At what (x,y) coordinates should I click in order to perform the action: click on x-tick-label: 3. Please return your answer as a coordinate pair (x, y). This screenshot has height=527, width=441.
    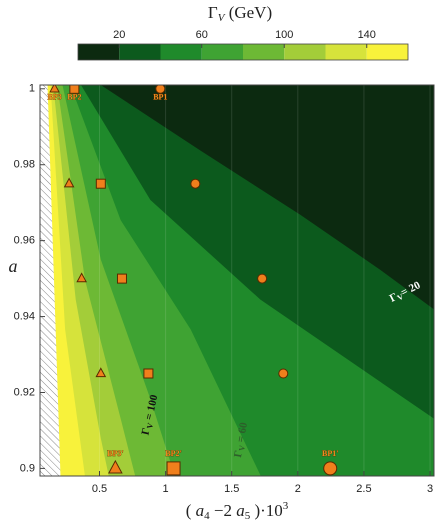
    Looking at the image, I should click on (430, 489).